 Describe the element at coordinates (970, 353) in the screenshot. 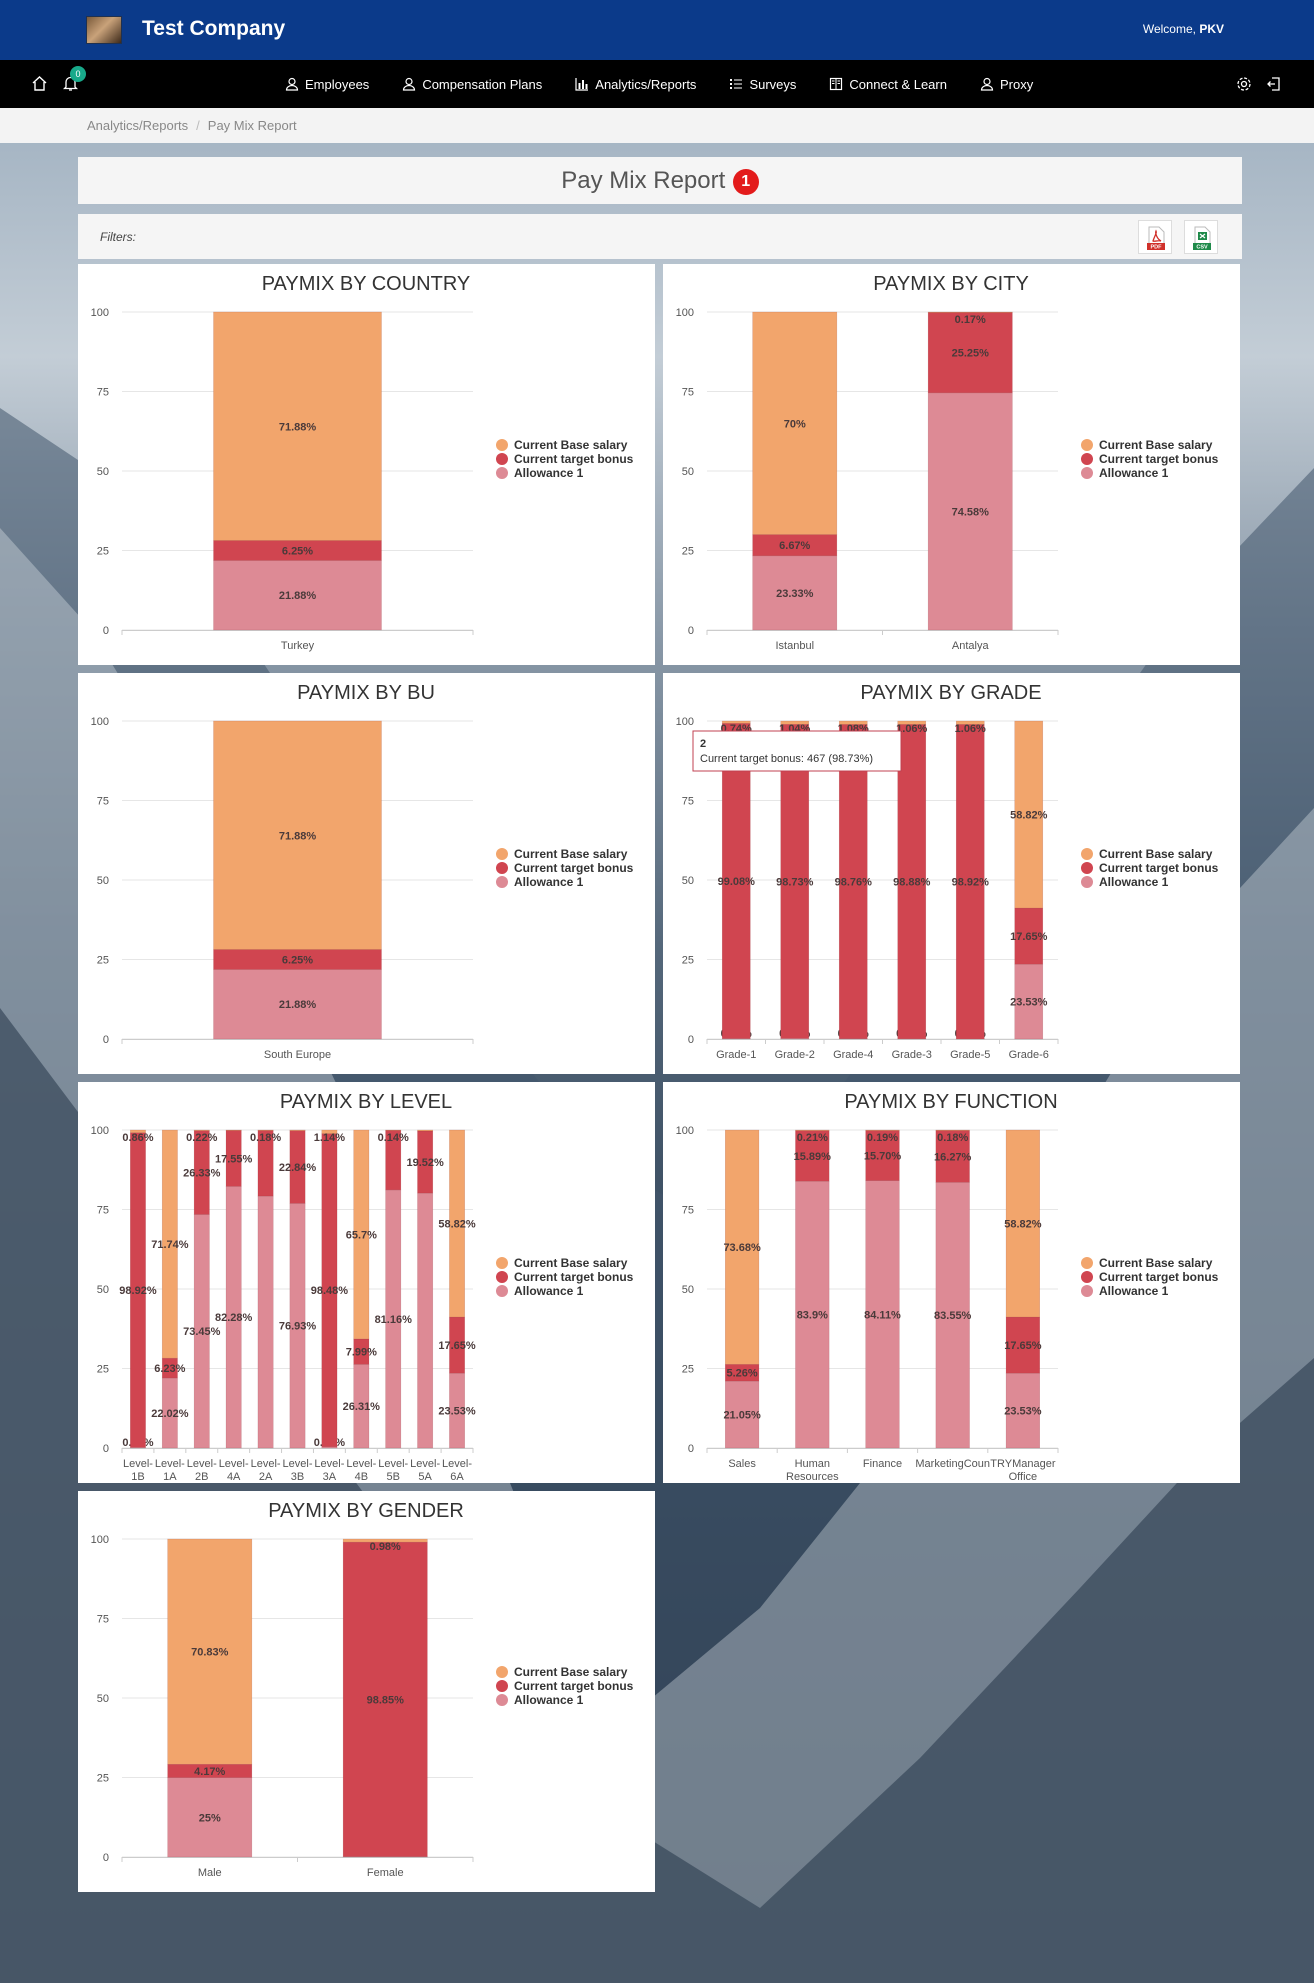

I see `bar-segment-target-bonus` at that location.